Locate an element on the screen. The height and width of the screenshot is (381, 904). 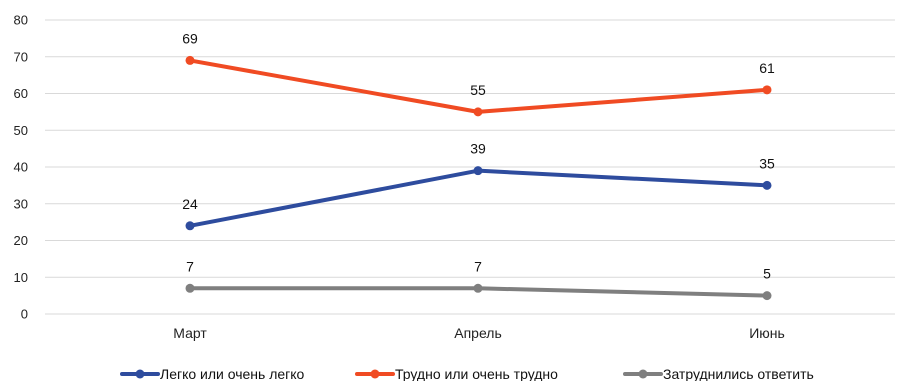
data-label: 61 is located at coordinates (767, 68).